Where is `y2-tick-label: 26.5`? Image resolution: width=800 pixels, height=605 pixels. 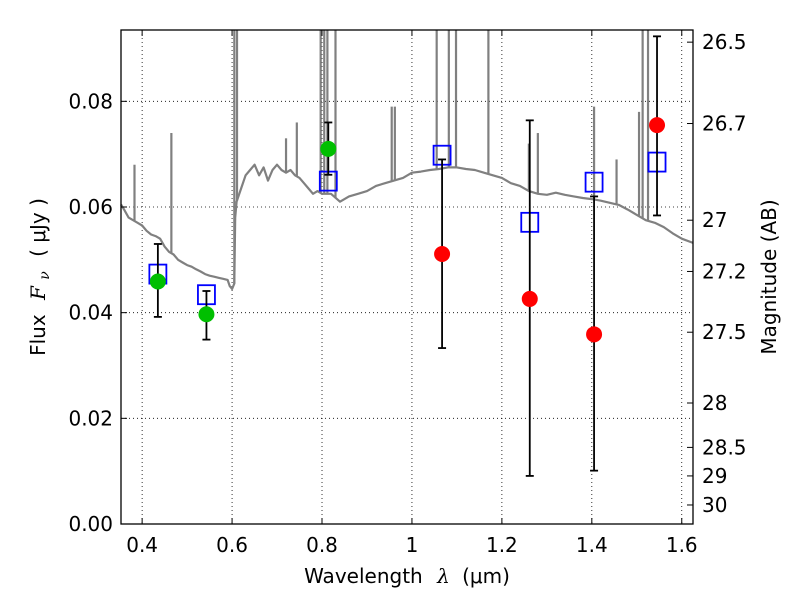 y2-tick-label: 26.5 is located at coordinates (724, 42).